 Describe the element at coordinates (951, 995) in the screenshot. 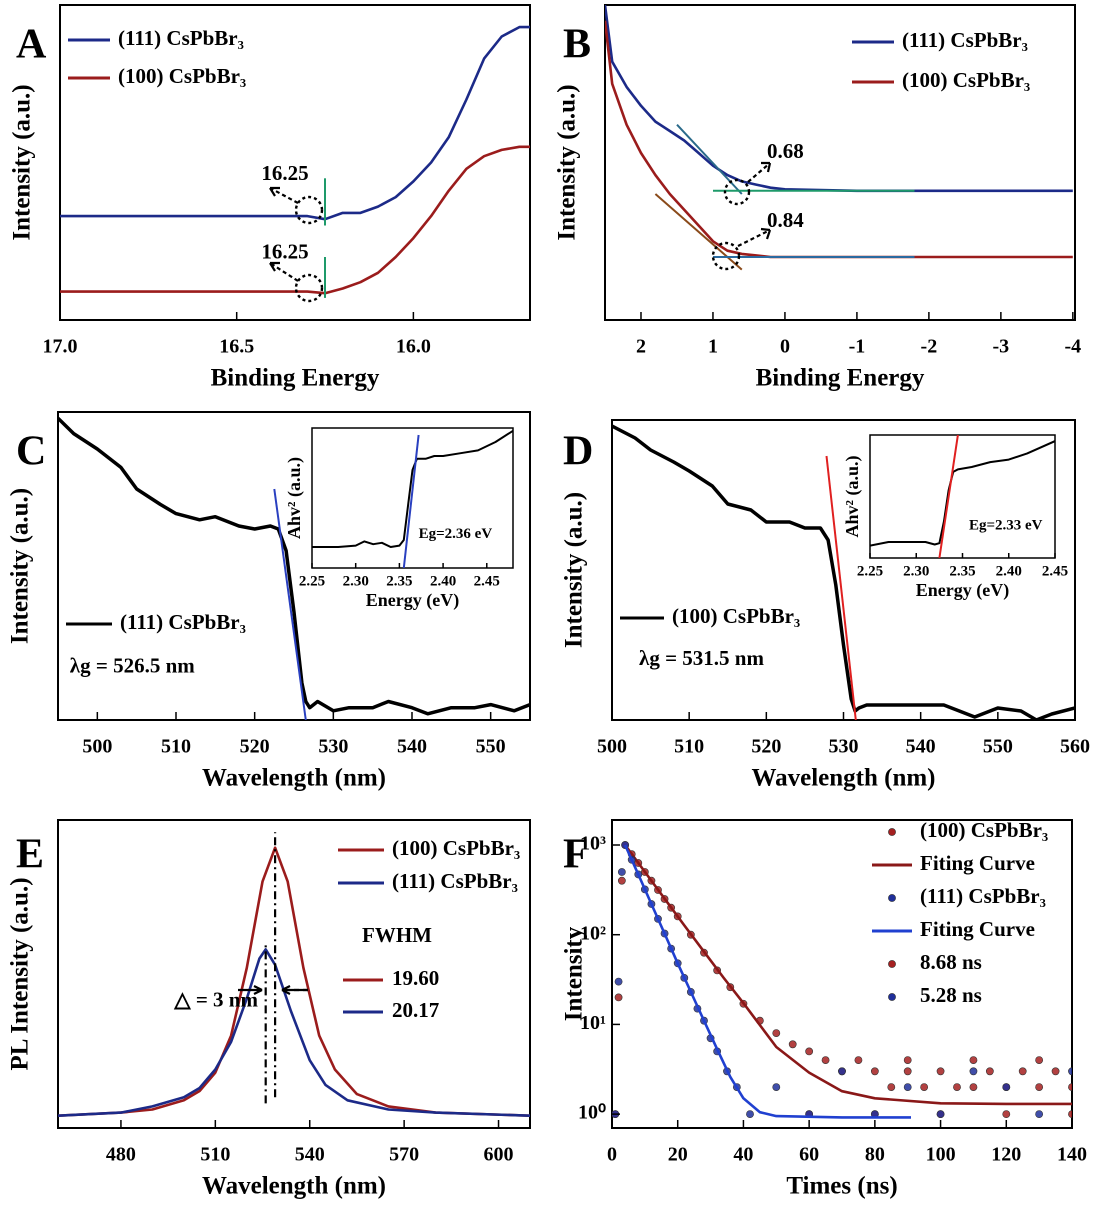

I see `lifetime-label: 5.28 ns` at that location.